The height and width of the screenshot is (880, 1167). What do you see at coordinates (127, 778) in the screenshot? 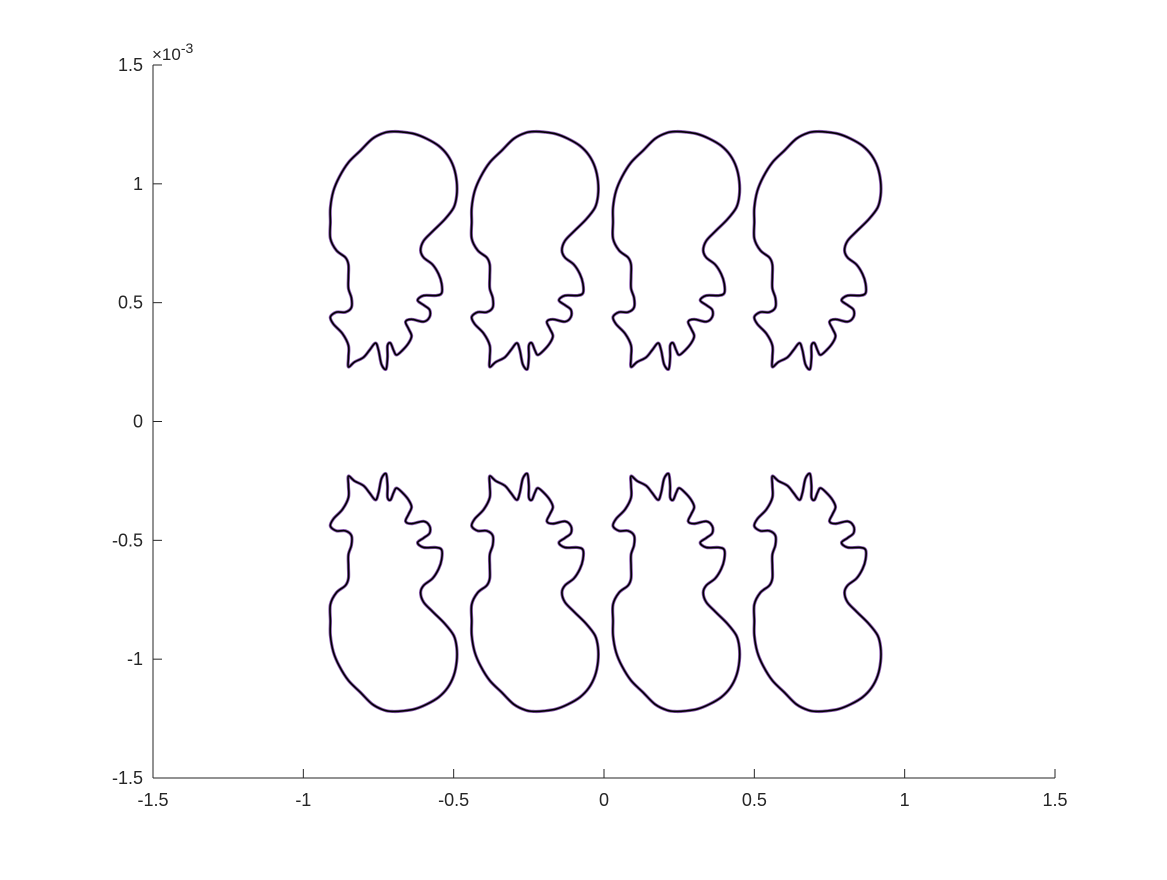
I see `y-tick-label: -1.5` at bounding box center [127, 778].